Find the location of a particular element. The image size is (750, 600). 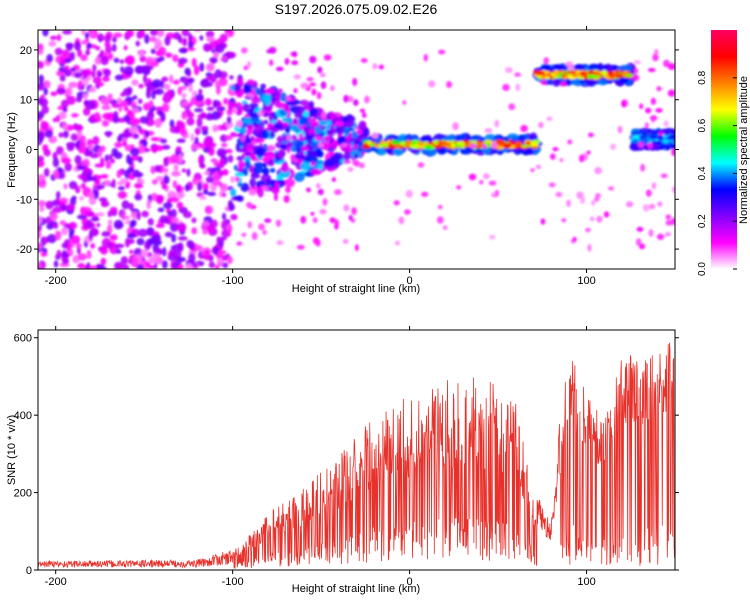

chart-title: S197.2026.075.09.02.E26 is located at coordinates (356, 9).